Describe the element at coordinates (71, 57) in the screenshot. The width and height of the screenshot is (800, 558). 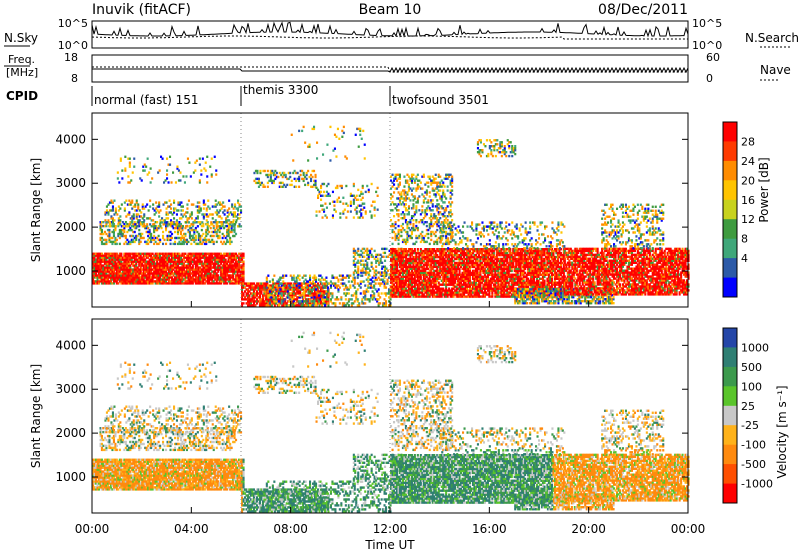
I see `freq-tick-top: 18` at that location.